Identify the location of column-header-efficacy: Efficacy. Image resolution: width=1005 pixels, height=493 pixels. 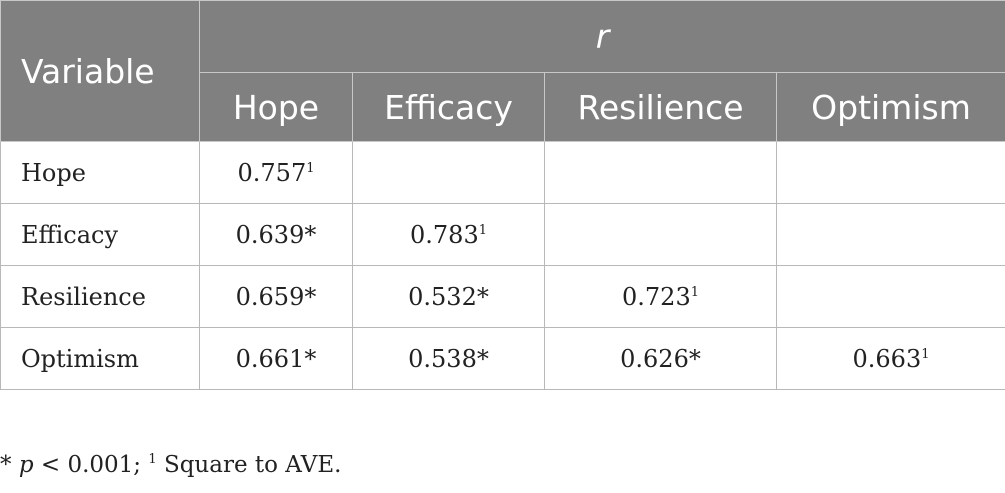
(448, 107).